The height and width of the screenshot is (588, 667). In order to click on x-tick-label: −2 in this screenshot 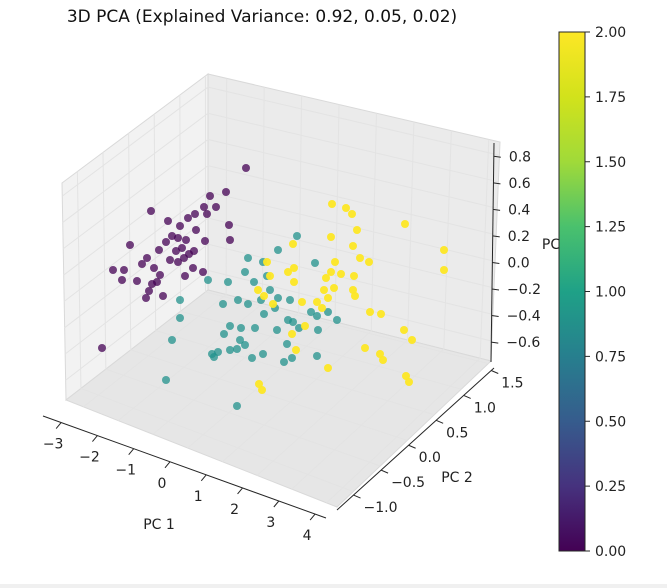, I will do `click(89, 458)`.